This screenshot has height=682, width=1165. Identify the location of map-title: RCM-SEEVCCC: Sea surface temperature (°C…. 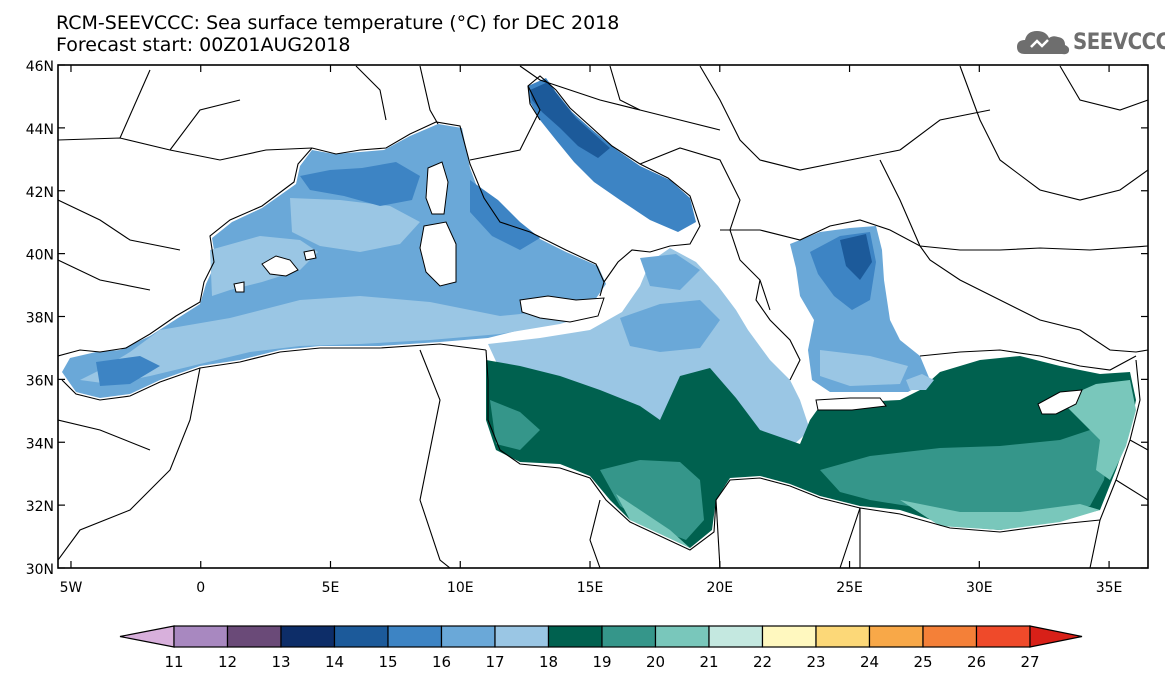
(338, 23).